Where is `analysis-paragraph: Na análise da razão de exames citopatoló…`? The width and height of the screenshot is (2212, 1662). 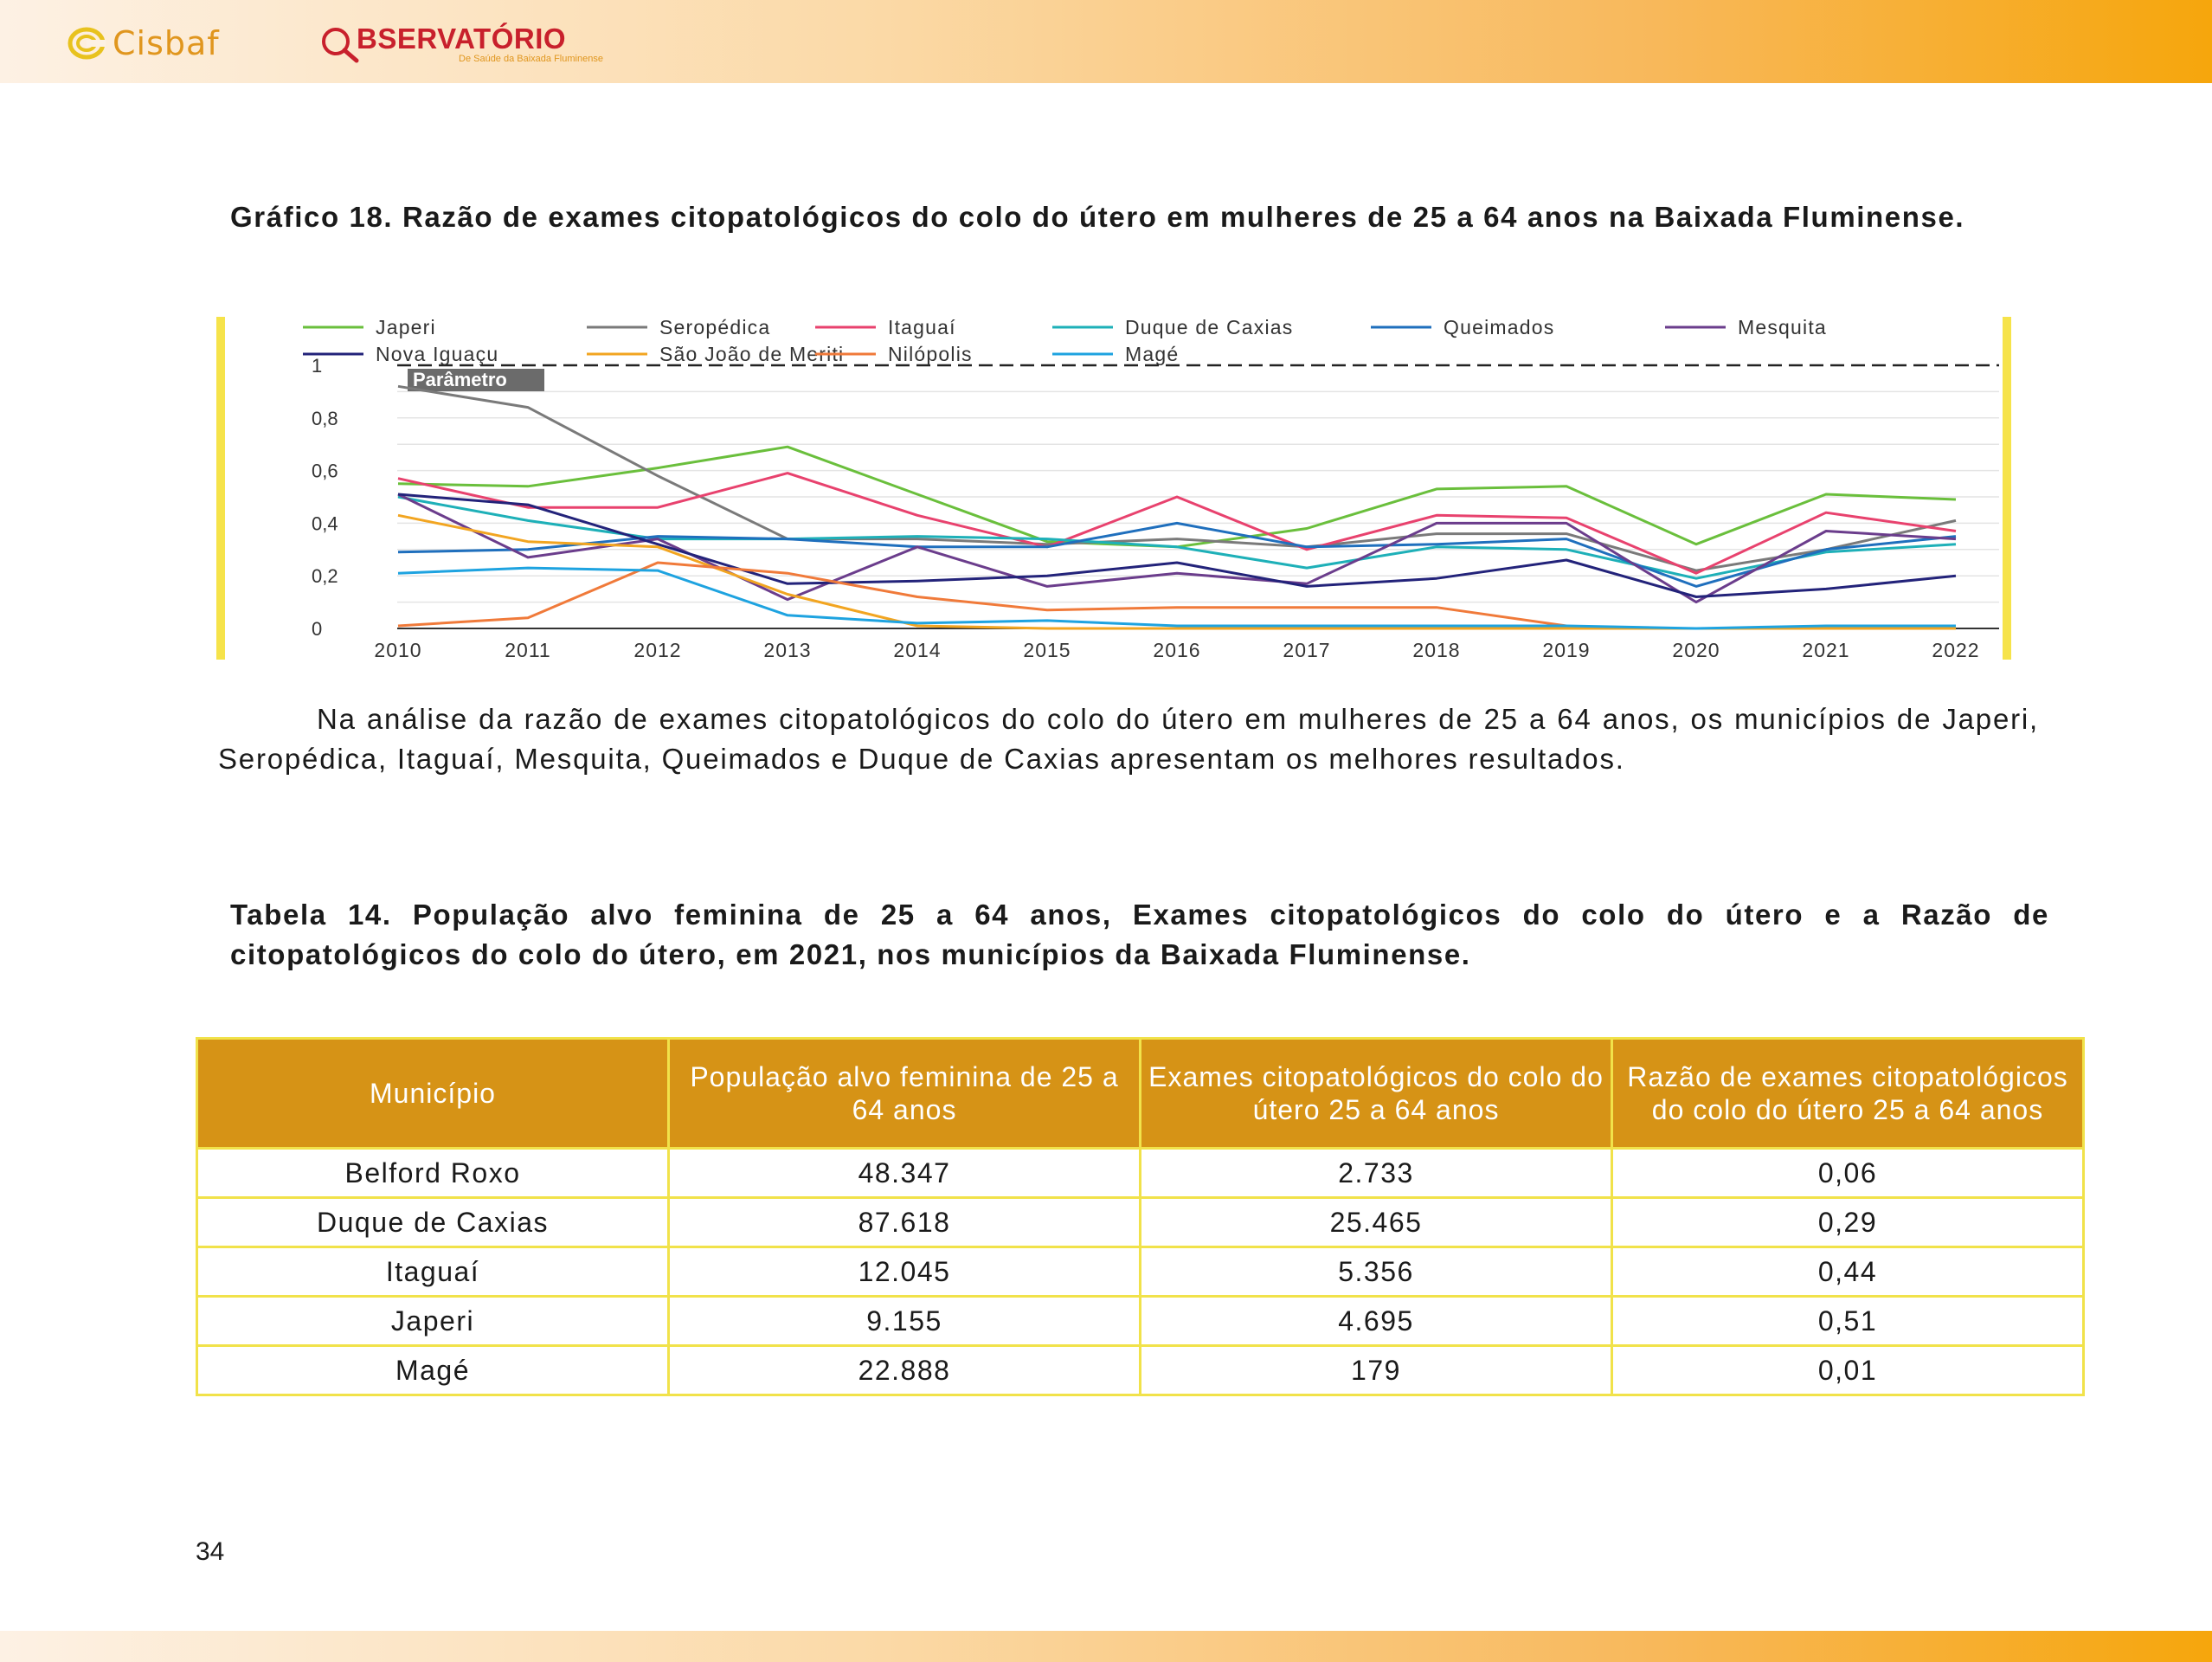
analysis-paragraph: Na análise da razão de exames citopatoló… is located at coordinates (1128, 739).